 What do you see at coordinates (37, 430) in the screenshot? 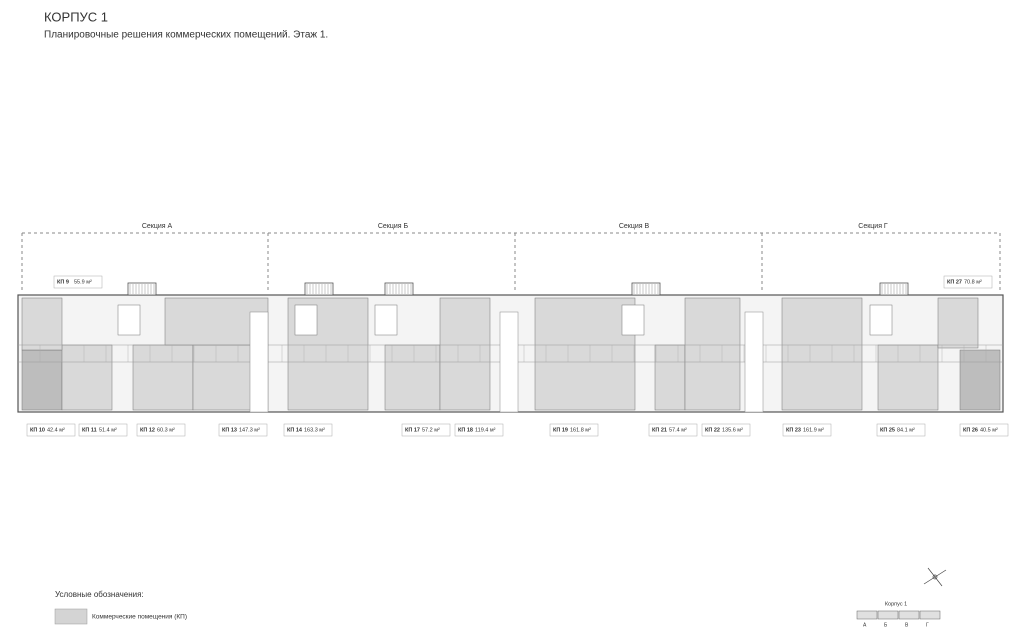
I see `unit-name: КП 10` at bounding box center [37, 430].